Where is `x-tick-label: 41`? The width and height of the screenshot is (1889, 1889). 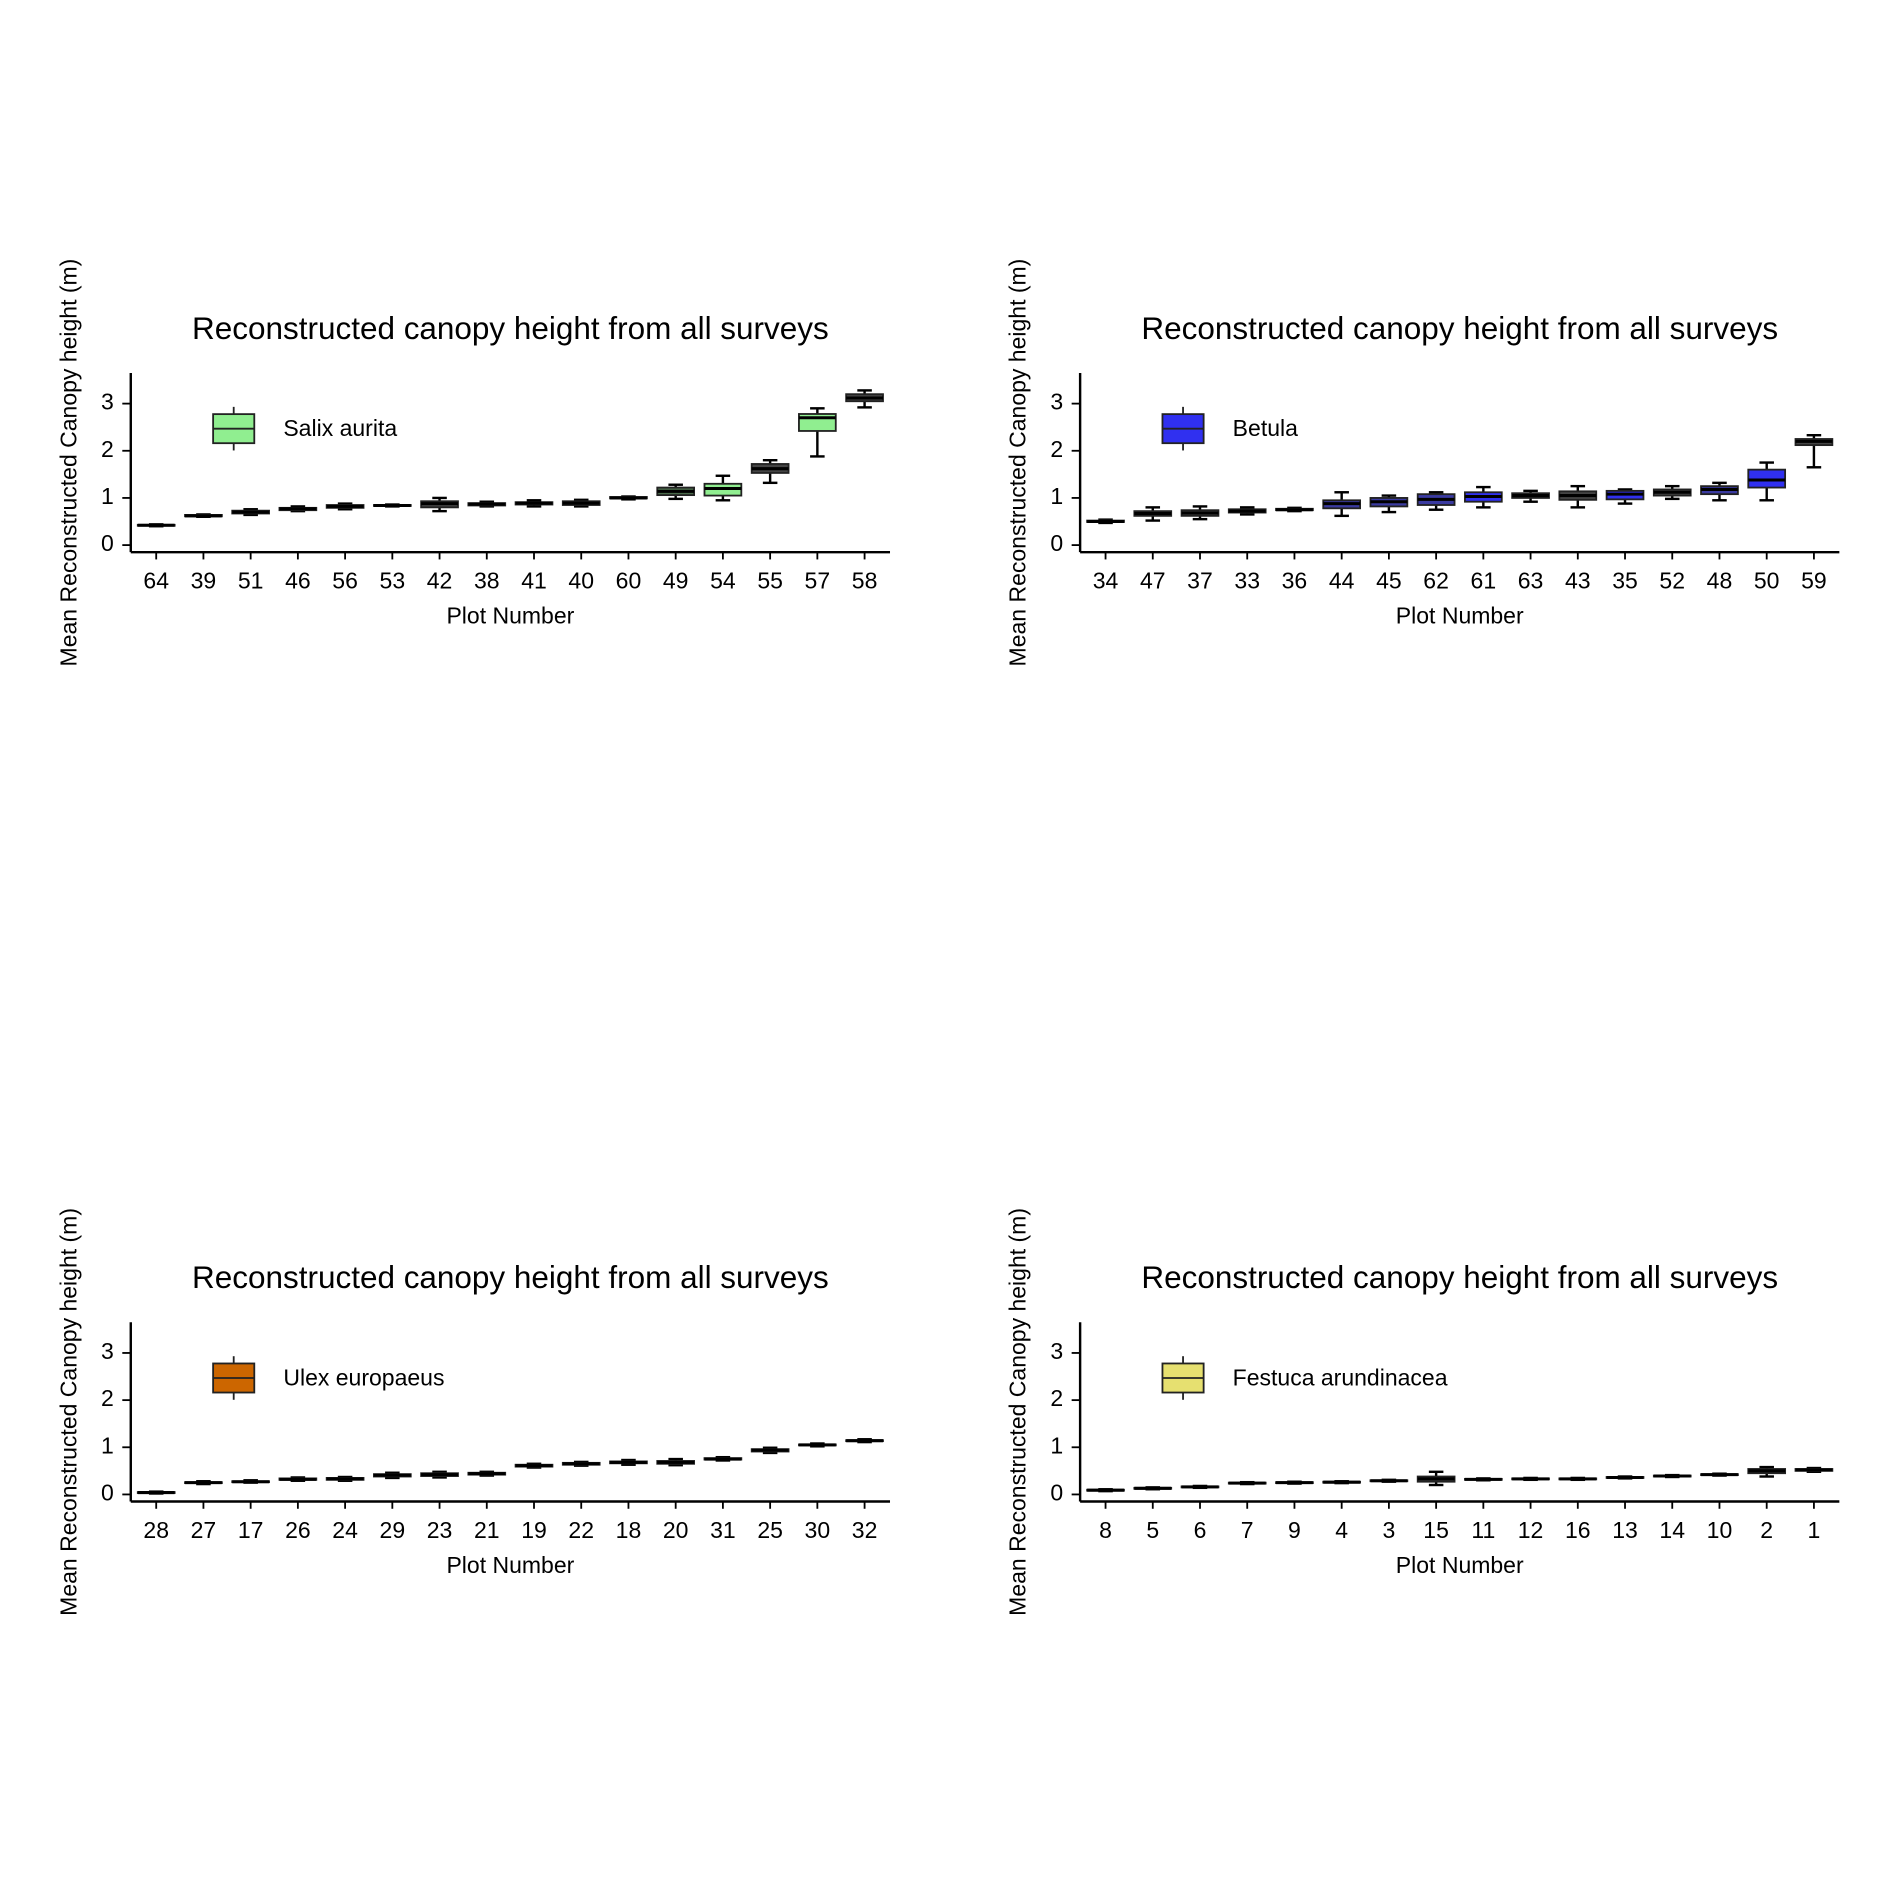 x-tick-label: 41 is located at coordinates (534, 581).